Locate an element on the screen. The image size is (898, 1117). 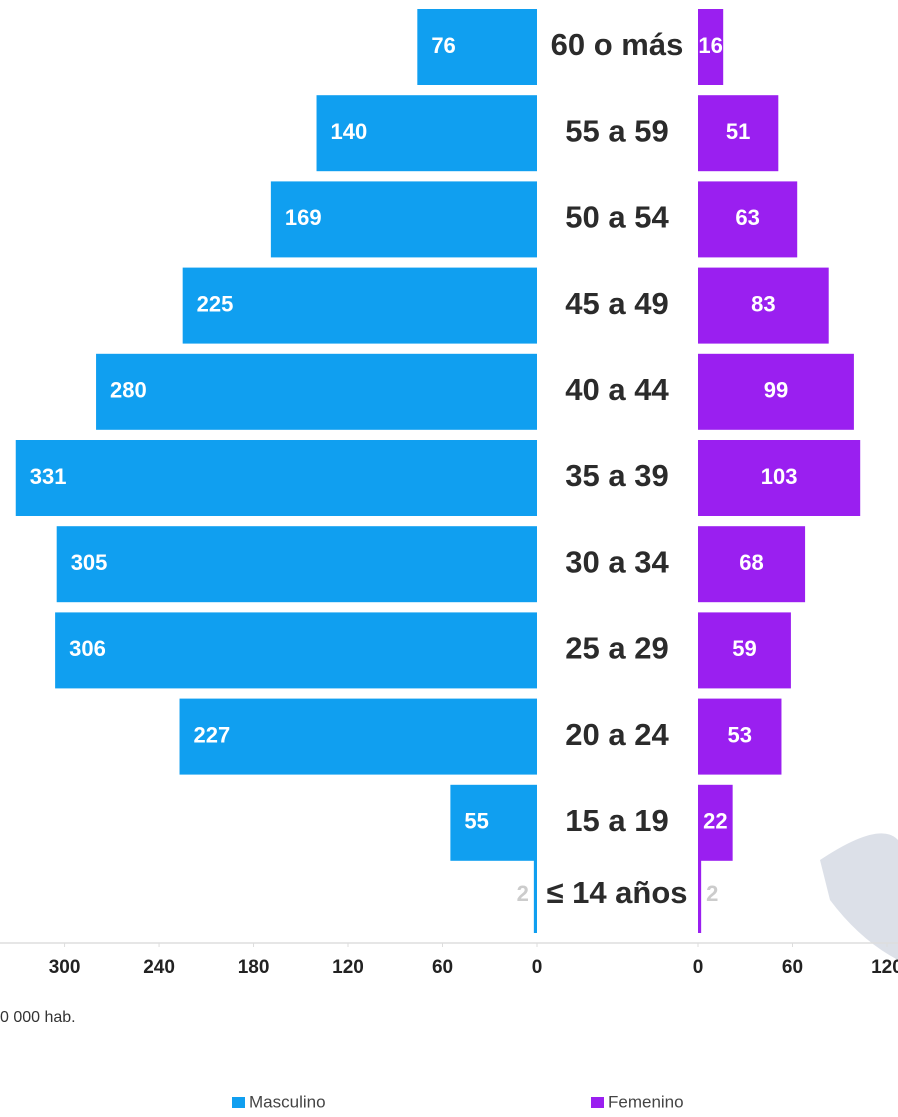
legend-label: Masculino is located at coordinates (287, 1101).